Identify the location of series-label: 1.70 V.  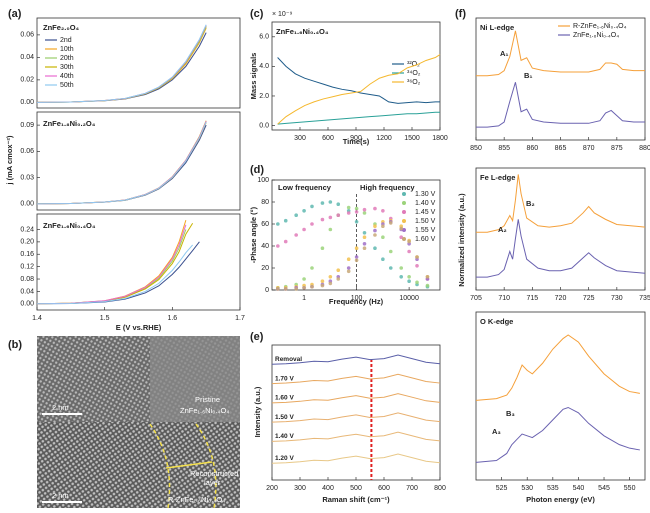
(284, 378).